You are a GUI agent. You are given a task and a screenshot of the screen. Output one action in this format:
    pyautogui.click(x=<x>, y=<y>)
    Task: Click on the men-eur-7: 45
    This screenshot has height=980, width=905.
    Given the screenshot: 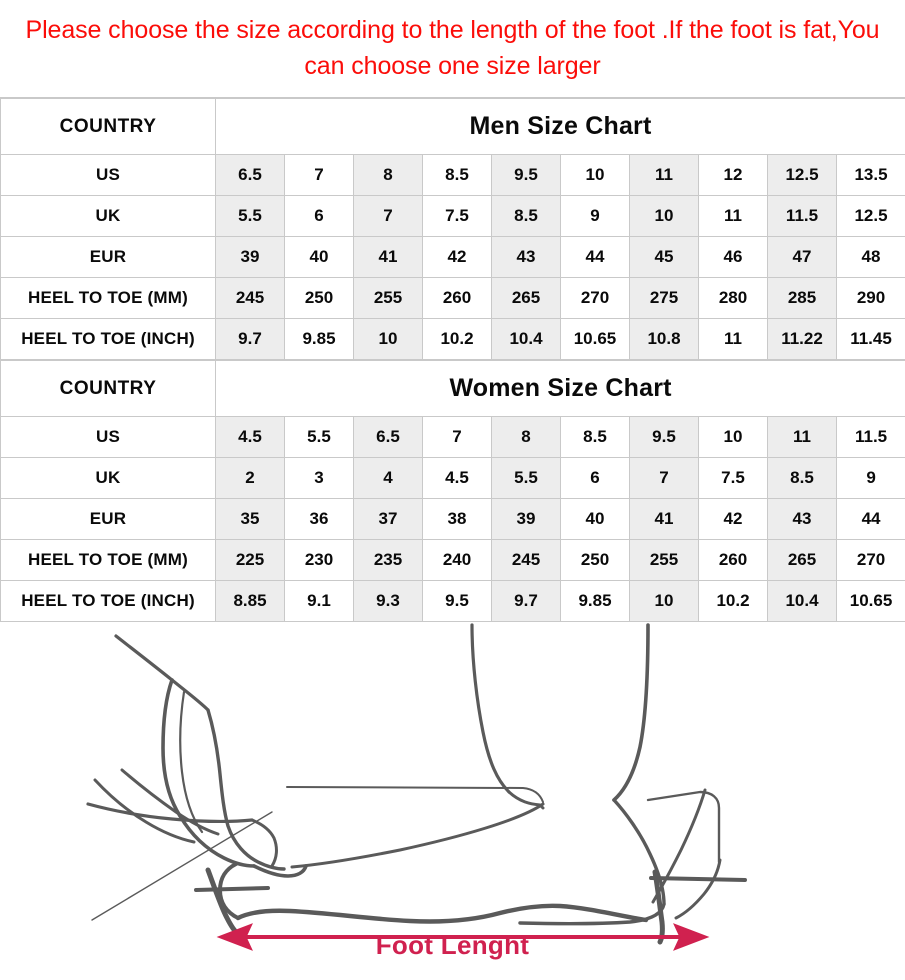 What is the action you would take?
    pyautogui.click(x=664, y=257)
    